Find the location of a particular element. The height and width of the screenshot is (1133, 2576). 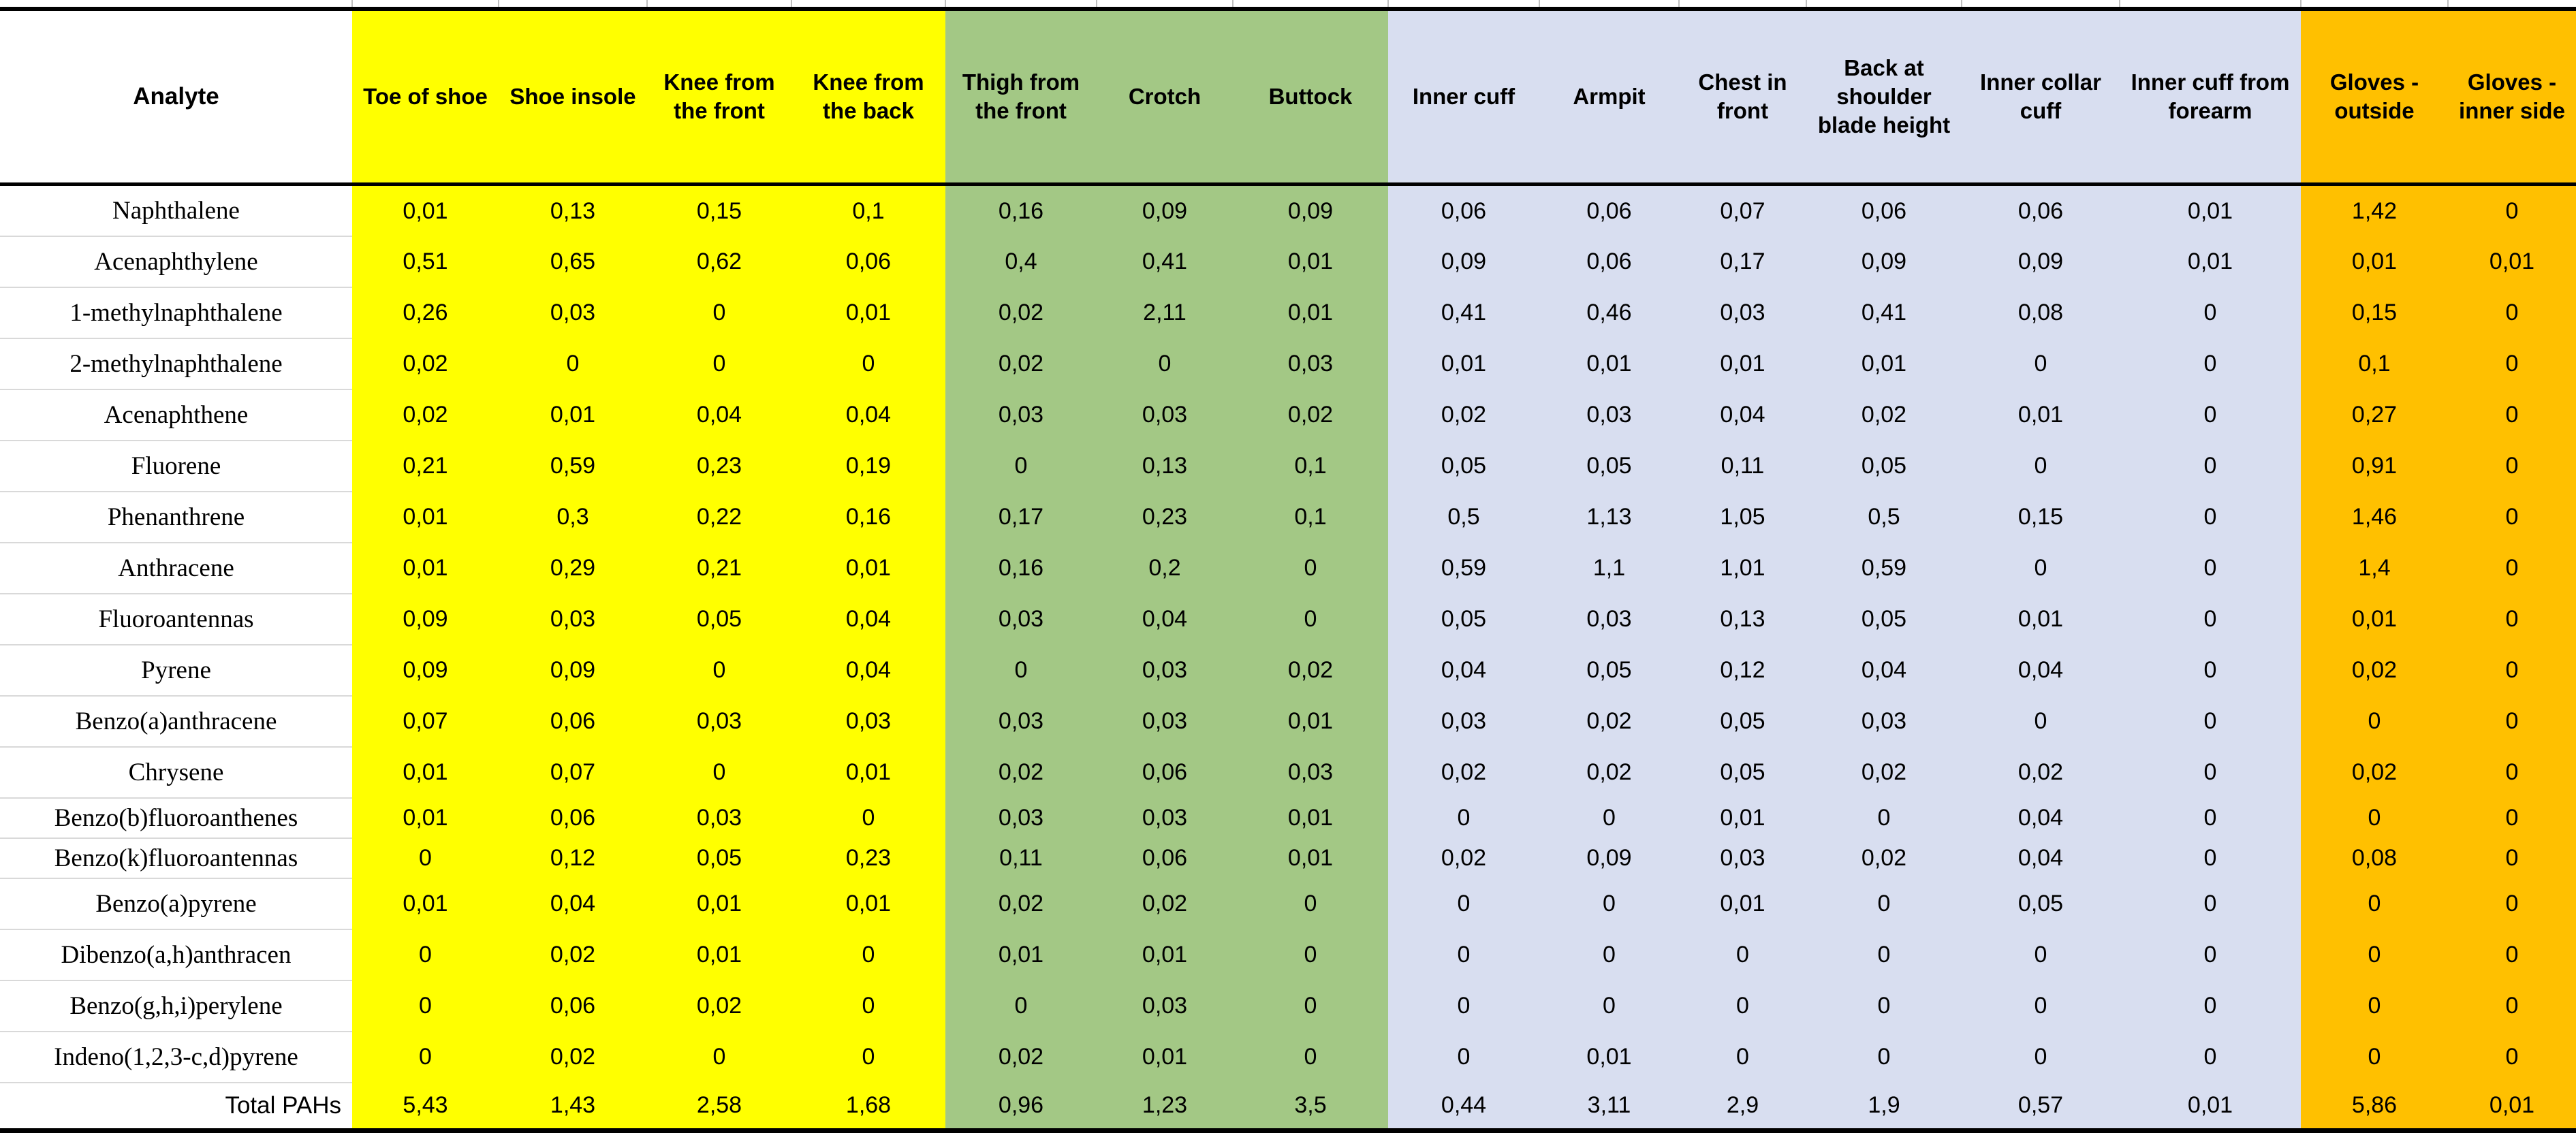

value-cell: 0,91 is located at coordinates (2374, 467).